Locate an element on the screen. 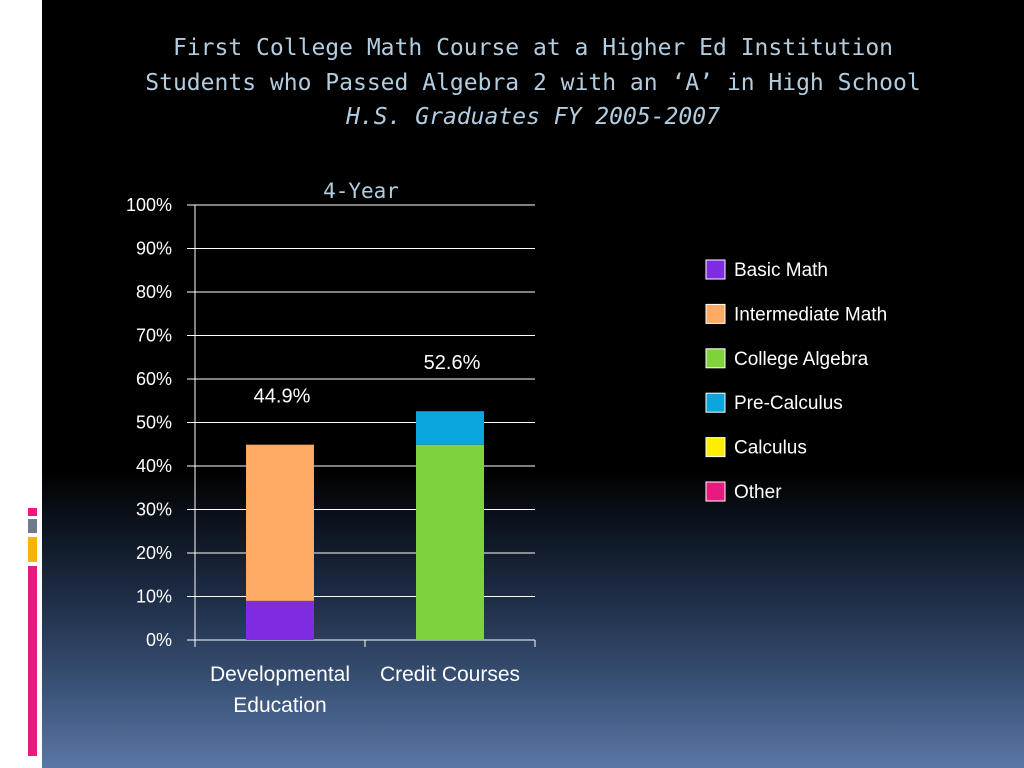 The width and height of the screenshot is (1024, 768). slide-accent-bar is located at coordinates (32, 632).